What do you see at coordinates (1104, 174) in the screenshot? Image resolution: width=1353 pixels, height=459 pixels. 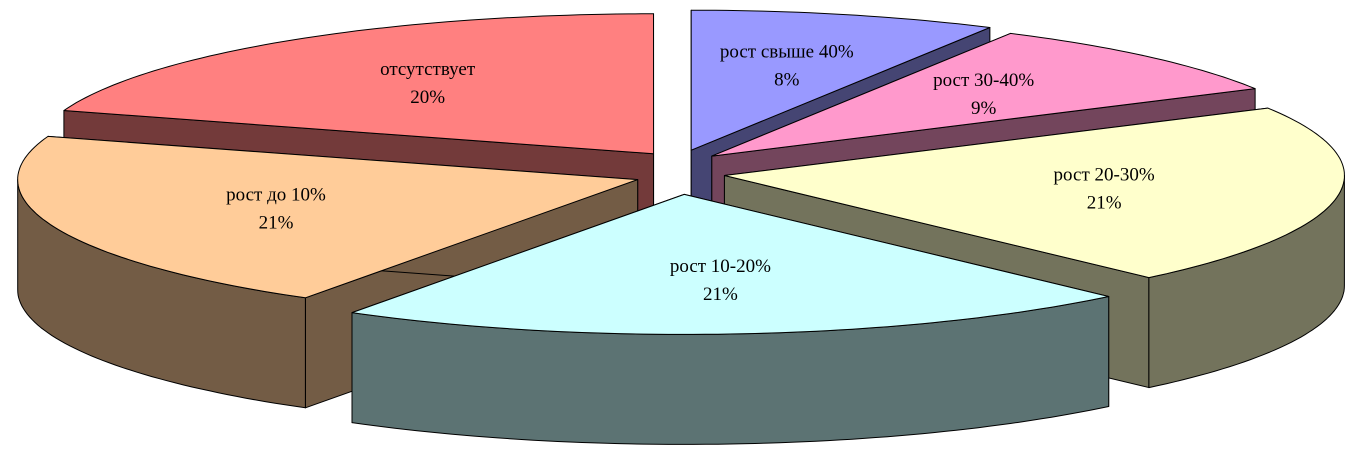 I see `slice-label: рост 20-30%` at bounding box center [1104, 174].